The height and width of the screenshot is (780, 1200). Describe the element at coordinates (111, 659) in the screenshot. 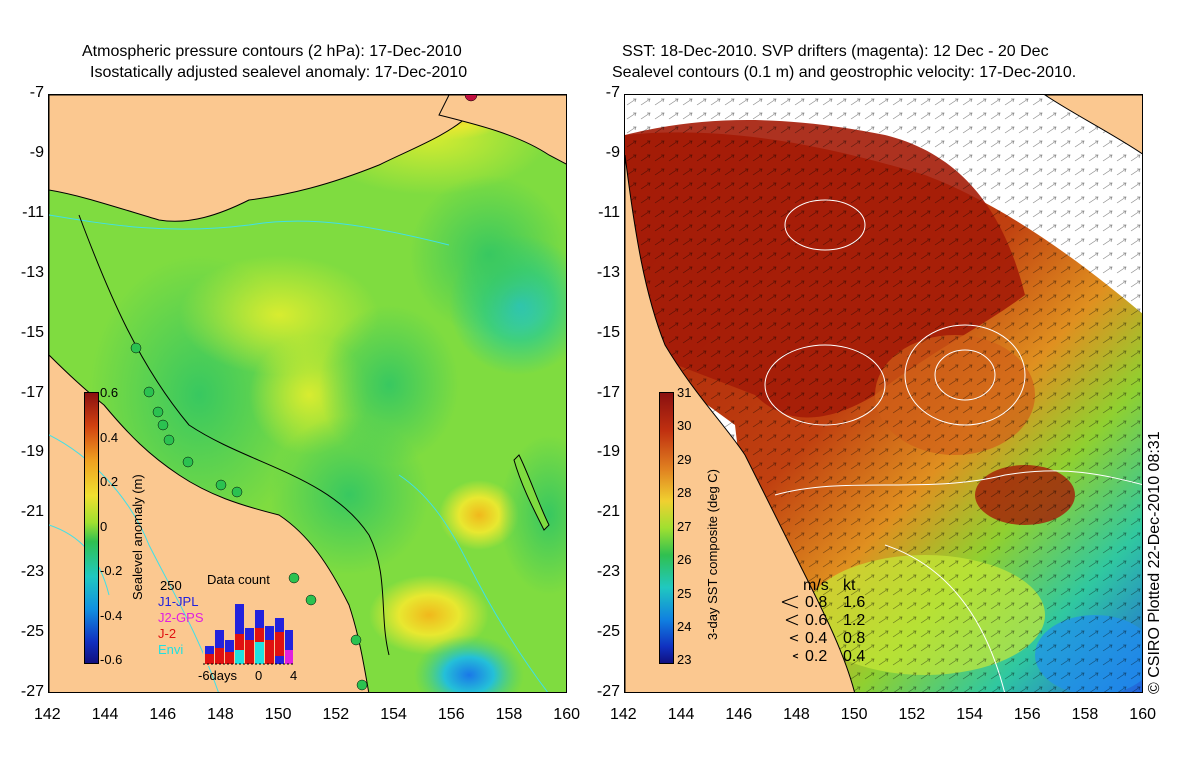

I see `sealevel-tick: -0.6` at that location.